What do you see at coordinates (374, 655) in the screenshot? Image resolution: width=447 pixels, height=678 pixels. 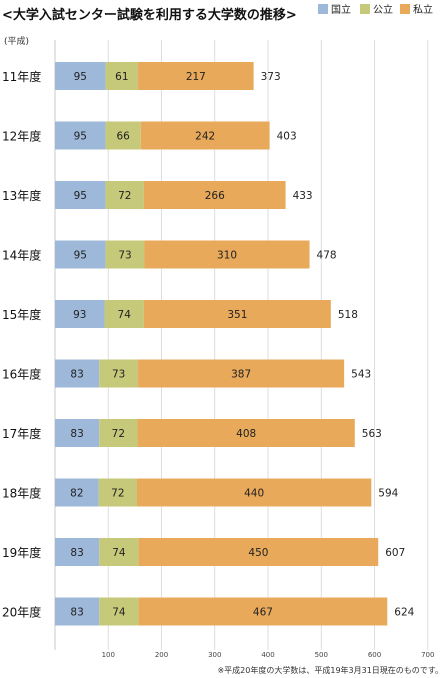 I see `x-tick-label: 600` at bounding box center [374, 655].